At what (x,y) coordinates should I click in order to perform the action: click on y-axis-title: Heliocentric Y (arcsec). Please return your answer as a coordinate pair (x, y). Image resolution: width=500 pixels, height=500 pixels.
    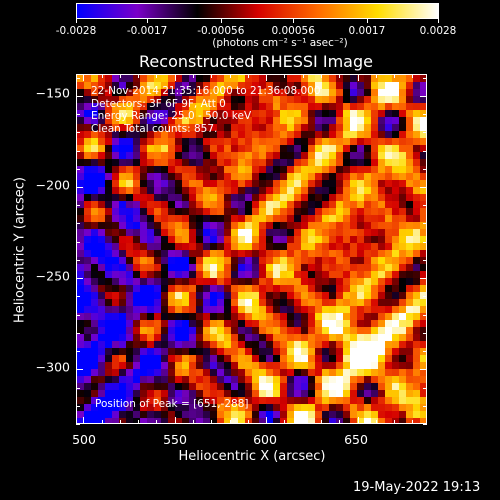
    Looking at the image, I should click on (20, 250).